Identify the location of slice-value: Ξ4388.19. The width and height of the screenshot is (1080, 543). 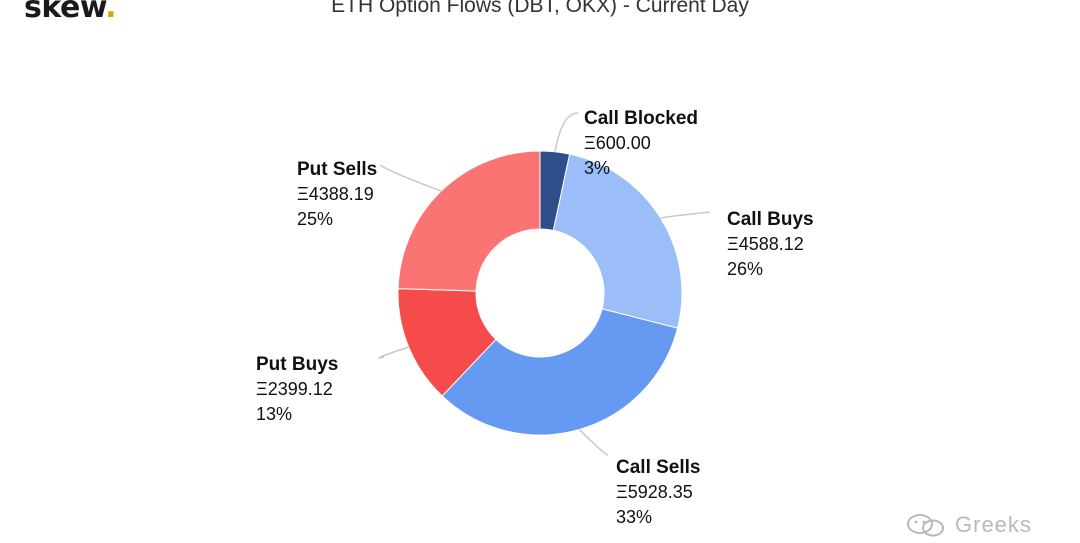
(335, 194).